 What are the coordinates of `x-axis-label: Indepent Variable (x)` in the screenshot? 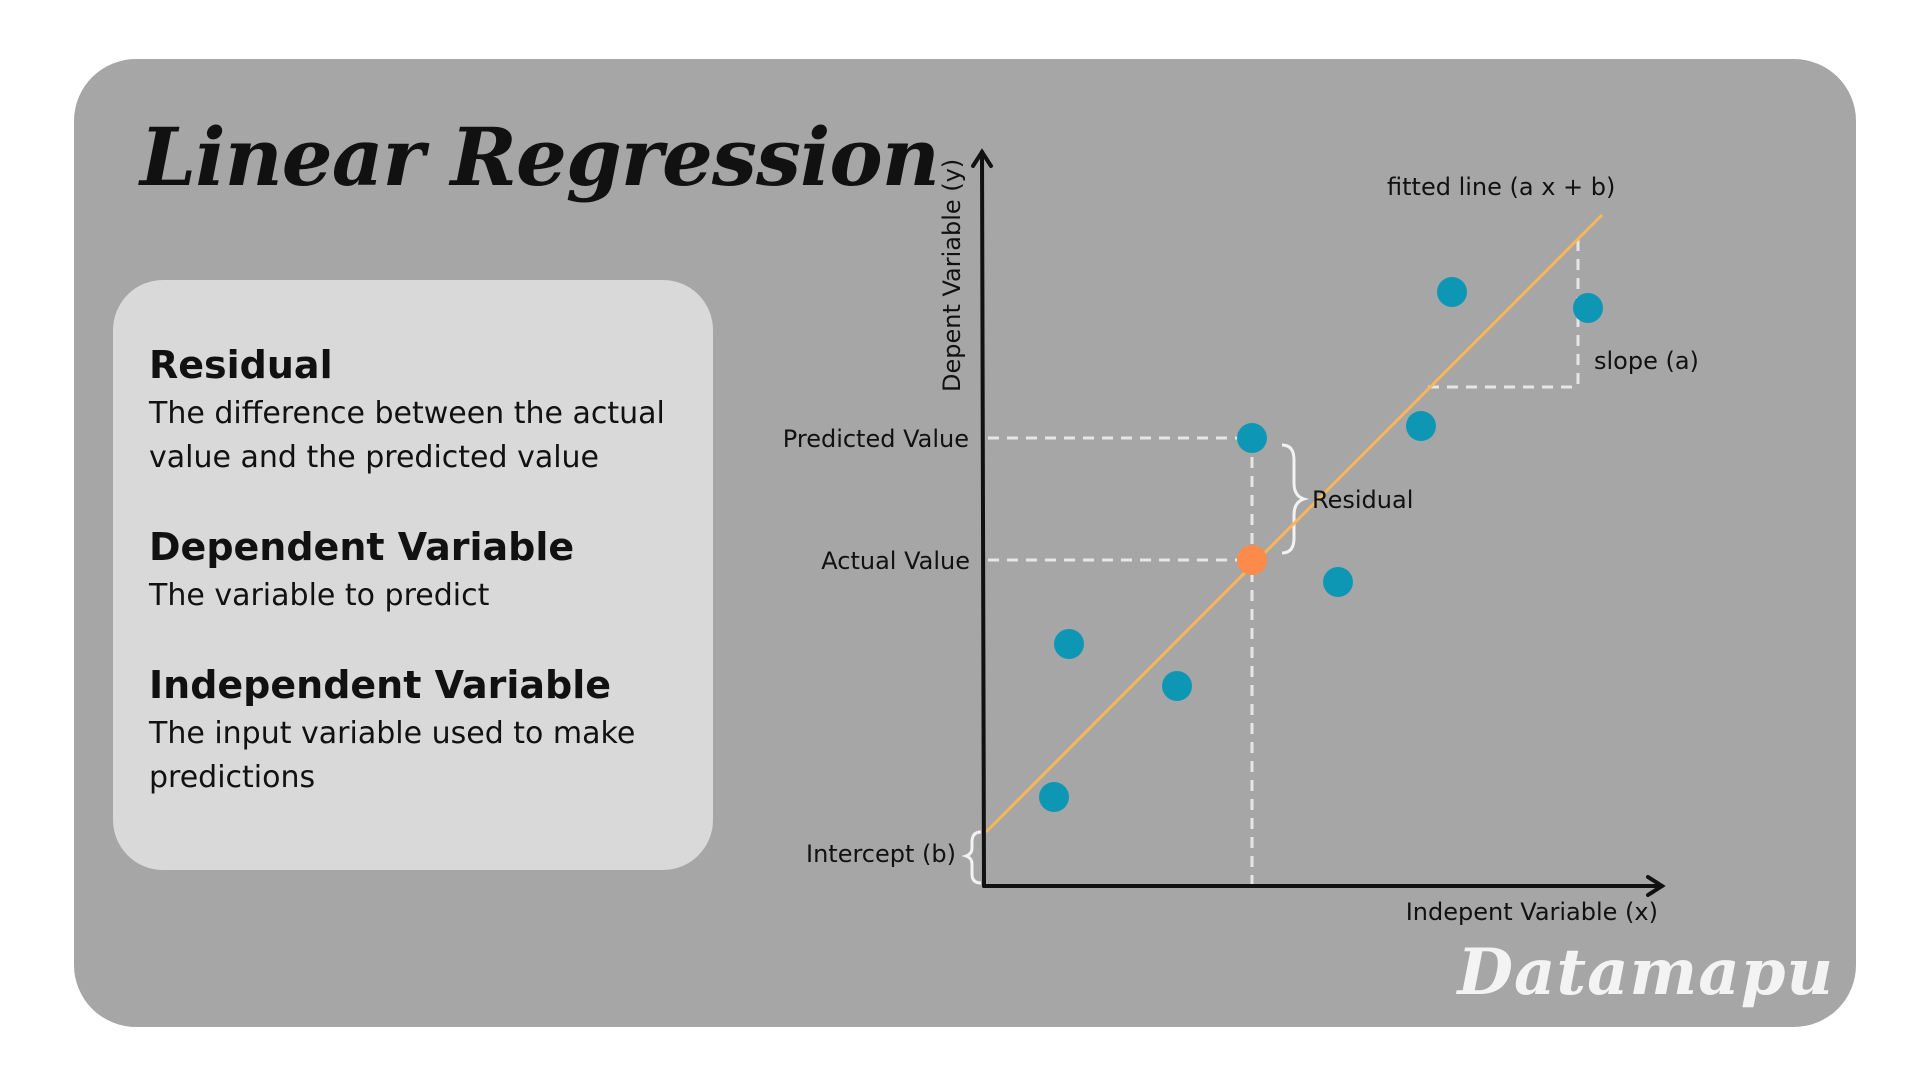 It's located at (1532, 912).